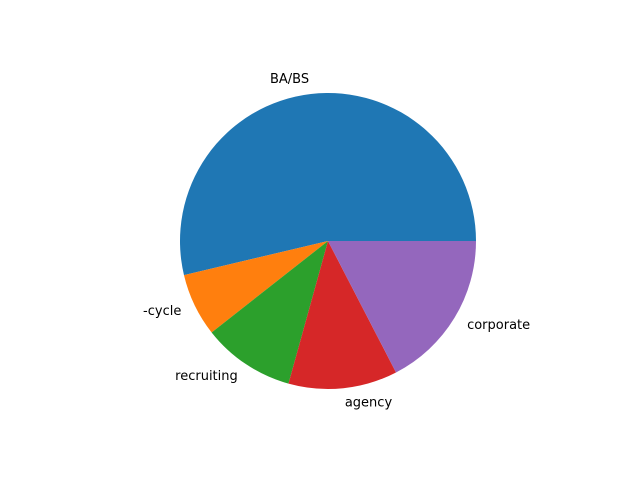 The width and height of the screenshot is (640, 480). Describe the element at coordinates (206, 376) in the screenshot. I see `pie-label-recruiting: recruiting` at that location.